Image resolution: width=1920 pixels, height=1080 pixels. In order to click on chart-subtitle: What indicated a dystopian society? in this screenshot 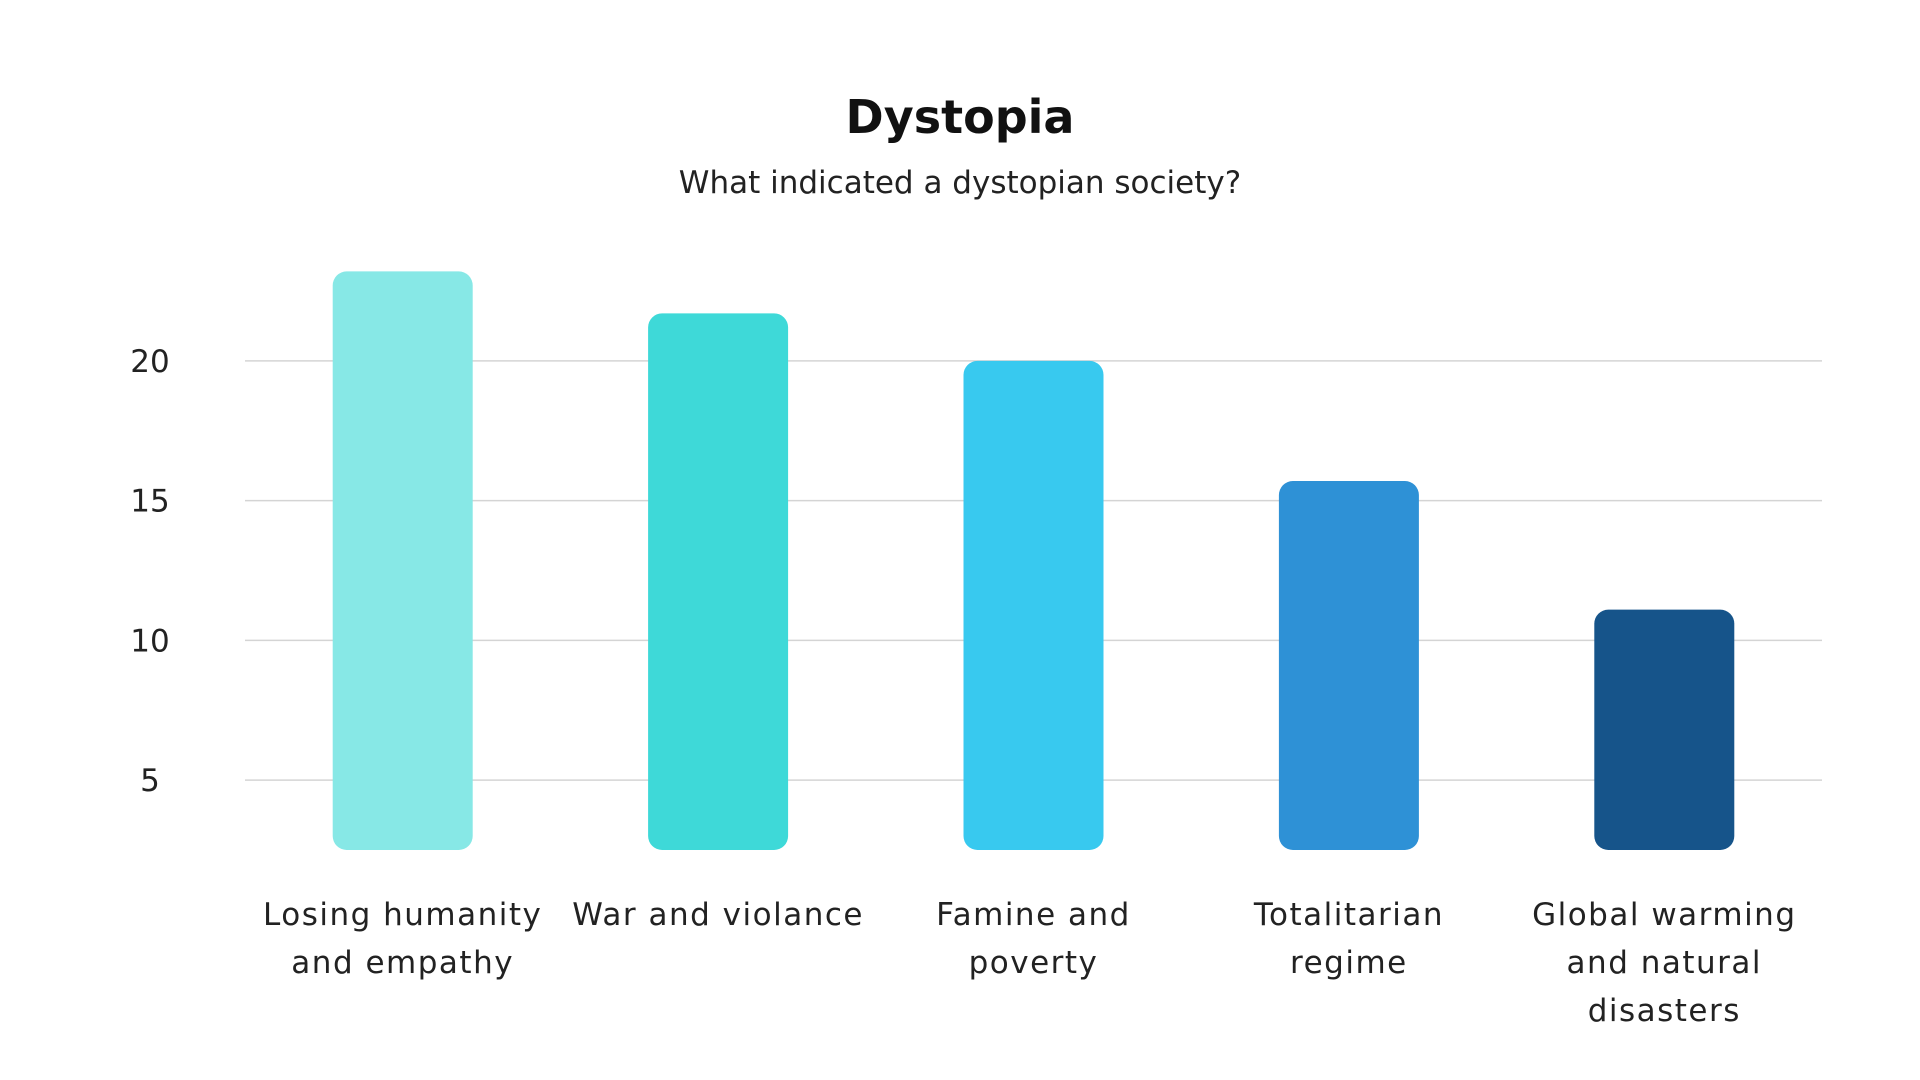, I will do `click(960, 183)`.